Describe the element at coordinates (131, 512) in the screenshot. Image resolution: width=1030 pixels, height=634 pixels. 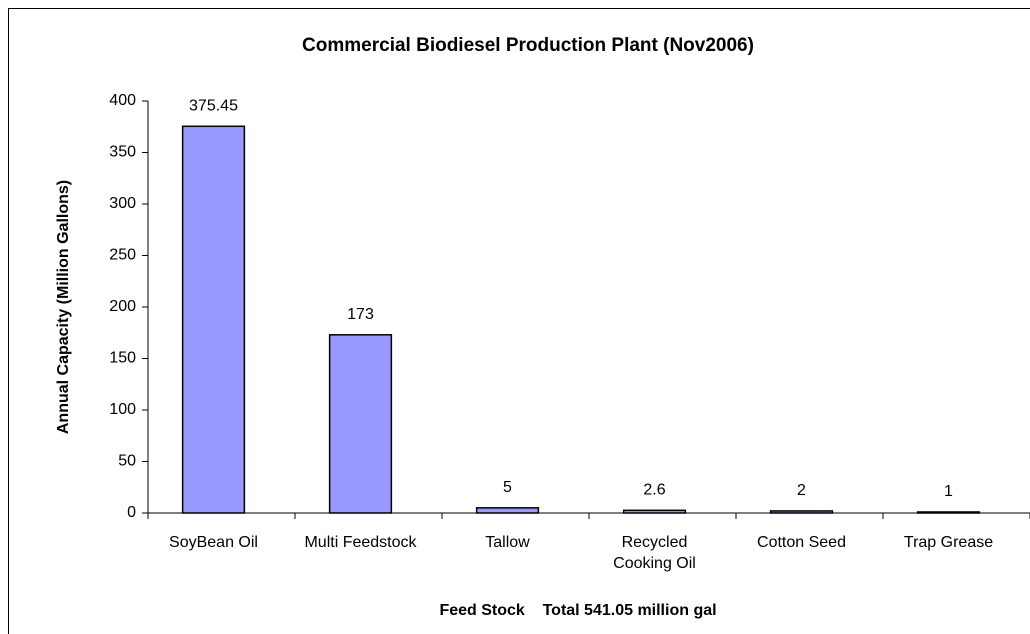
I see `y-tick-label: 0` at that location.